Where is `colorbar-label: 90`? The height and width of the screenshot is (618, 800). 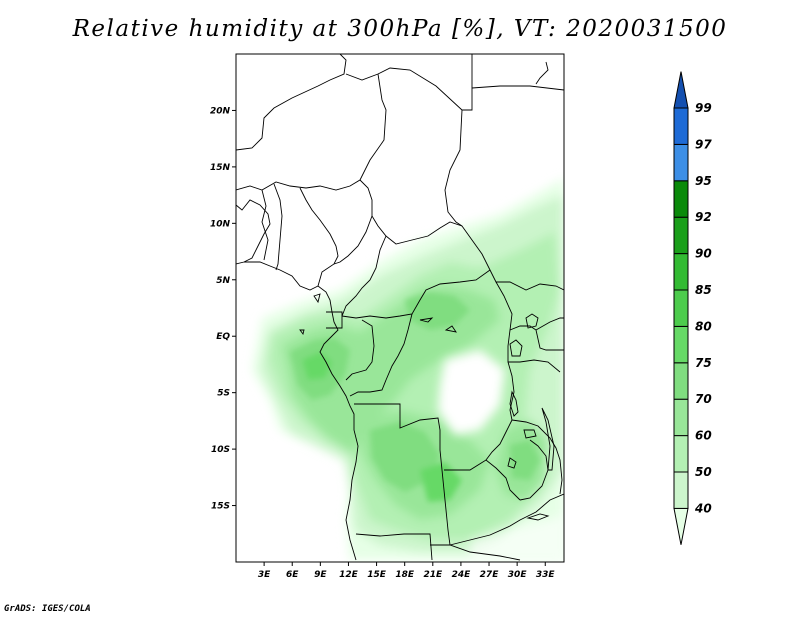
colorbar-label: 90 is located at coordinates (703, 254).